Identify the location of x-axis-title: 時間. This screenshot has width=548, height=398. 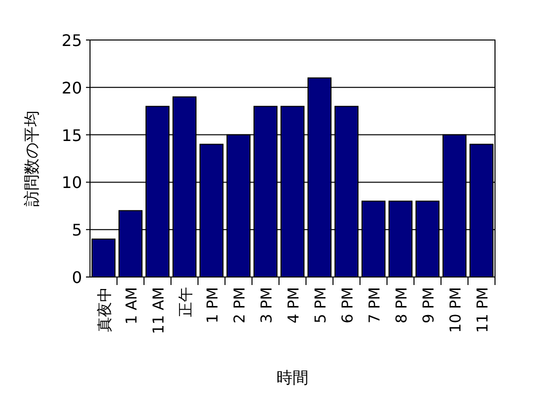
(292, 377).